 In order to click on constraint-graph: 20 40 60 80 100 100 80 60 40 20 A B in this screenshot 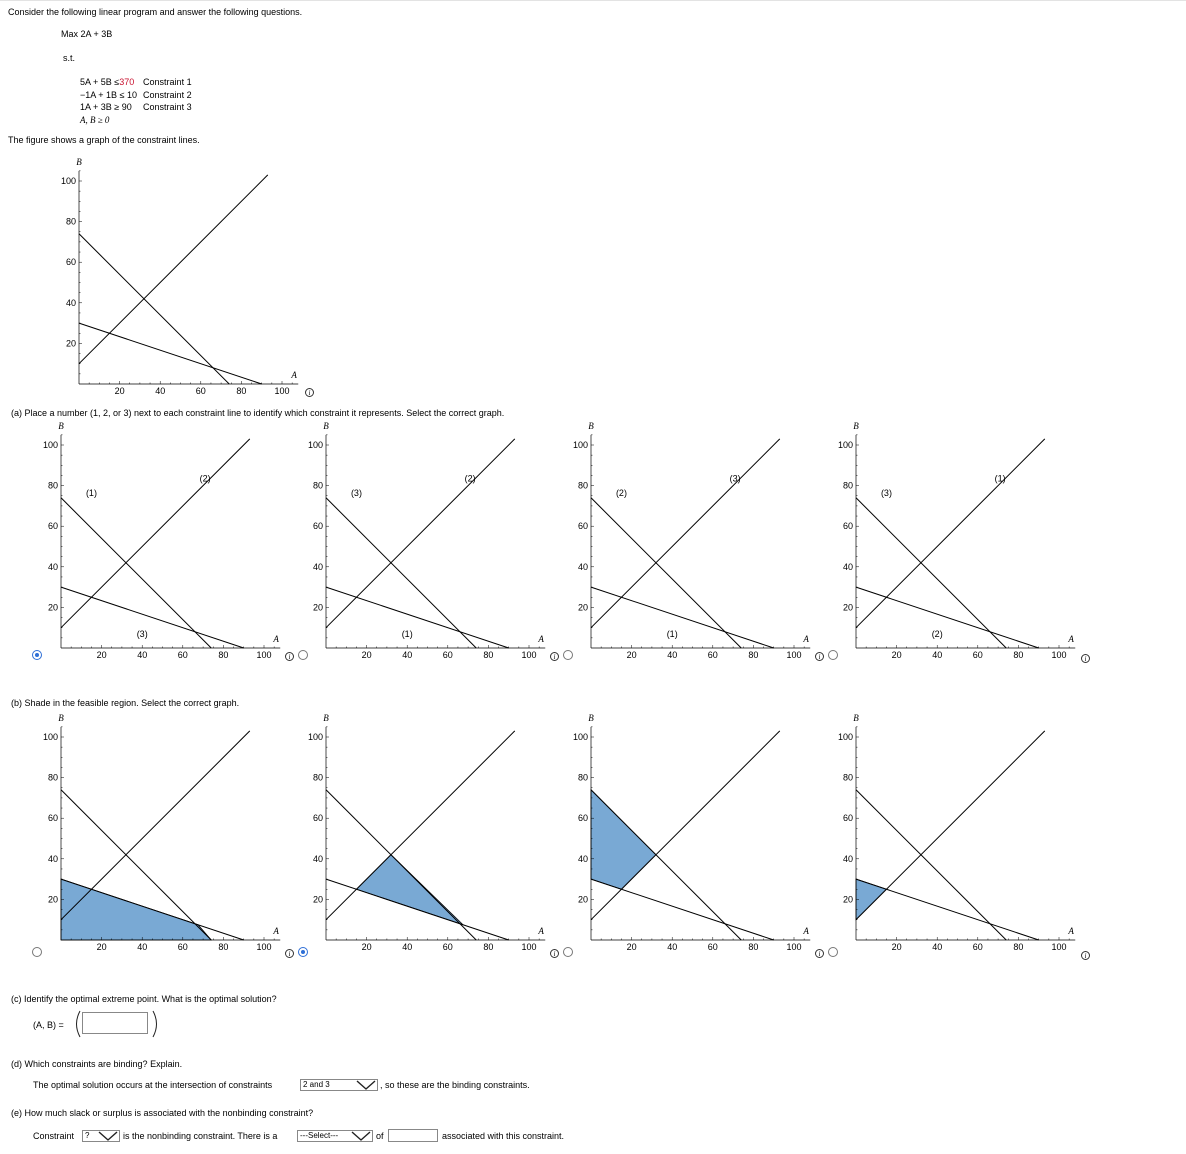, I will do `click(180, 276)`.